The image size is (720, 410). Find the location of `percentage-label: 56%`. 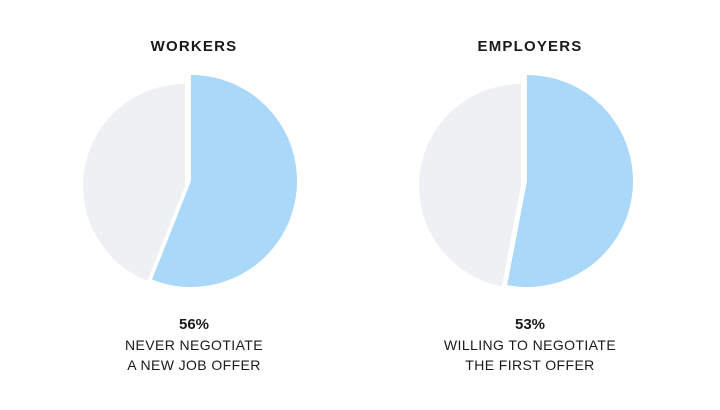

percentage-label: 56% is located at coordinates (194, 324).